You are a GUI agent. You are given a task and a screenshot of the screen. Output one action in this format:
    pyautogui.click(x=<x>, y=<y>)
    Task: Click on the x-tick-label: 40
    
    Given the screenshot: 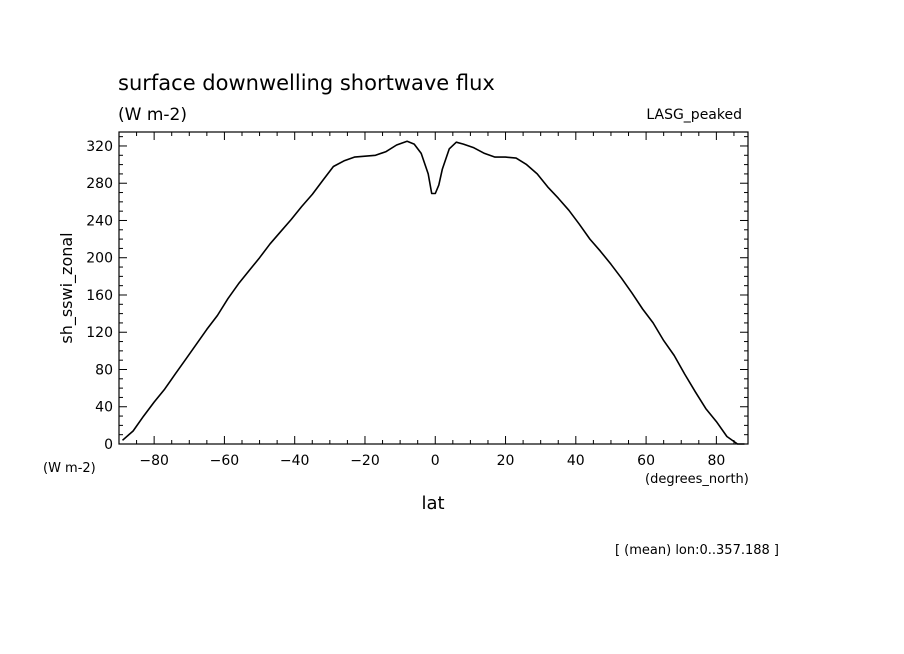 What is the action you would take?
    pyautogui.click(x=576, y=461)
    